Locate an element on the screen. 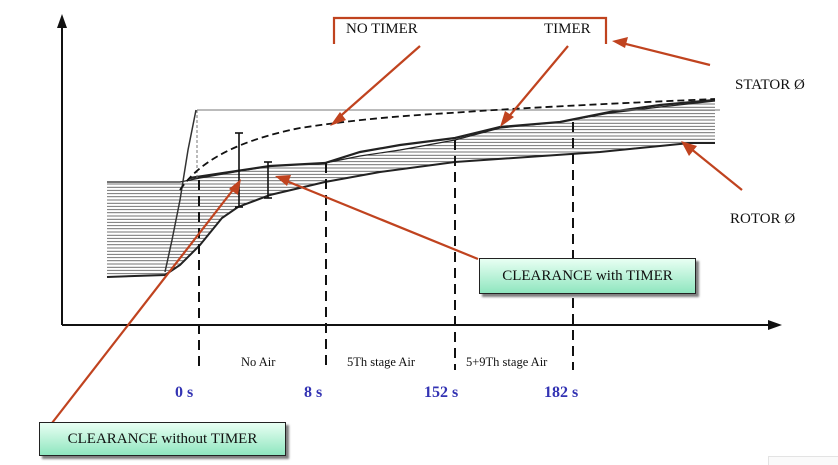 The image size is (838, 465). no-timer-dashed-curve is located at coordinates (447, 144).